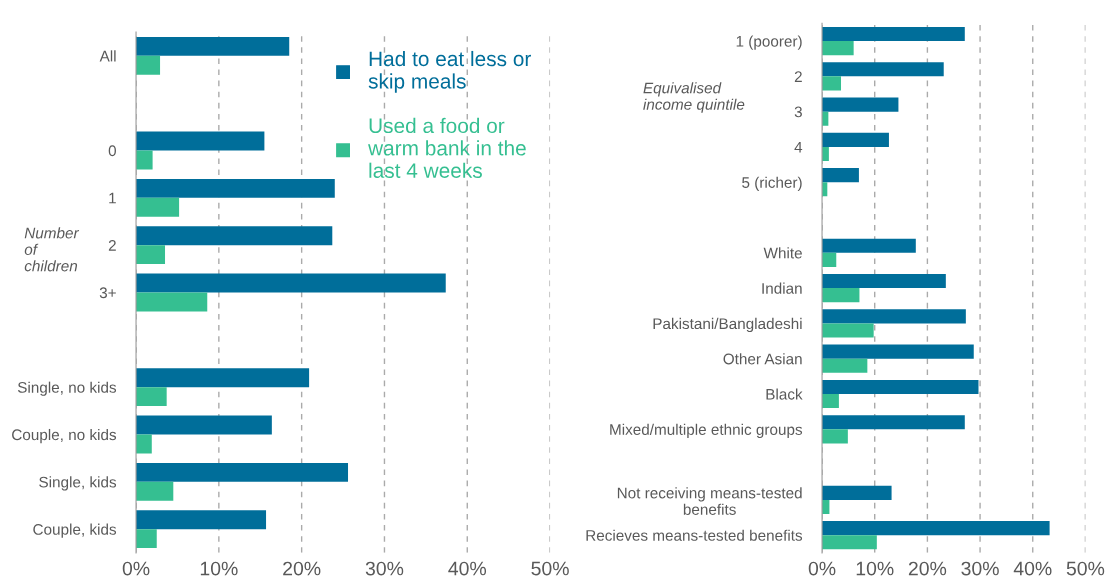 The height and width of the screenshot is (585, 1116). I want to click on y-tick-label: 0, so click(112, 151).